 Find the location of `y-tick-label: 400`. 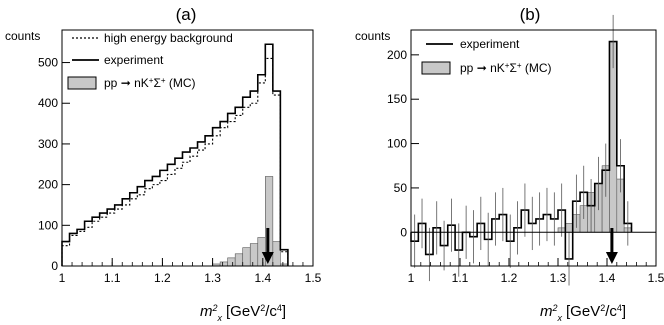

y-tick-label: 400 is located at coordinates (48, 103).